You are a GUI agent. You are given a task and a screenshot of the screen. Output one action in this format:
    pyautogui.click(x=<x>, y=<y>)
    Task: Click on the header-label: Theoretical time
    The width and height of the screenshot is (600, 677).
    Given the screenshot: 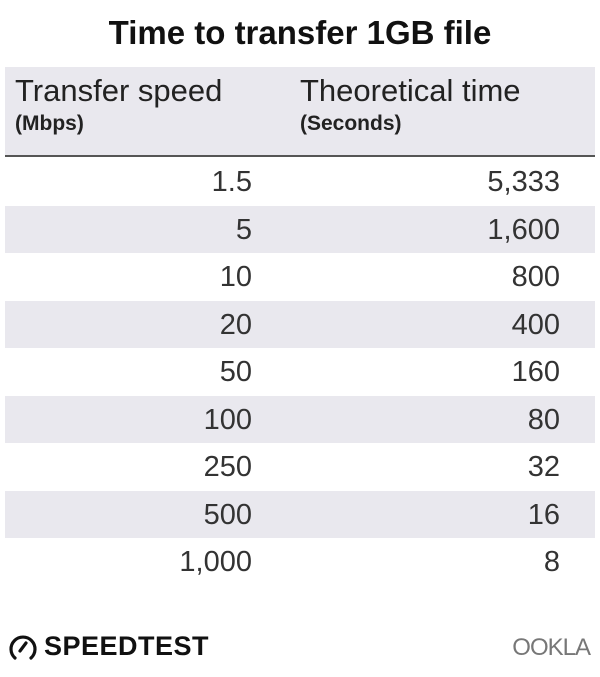 What is the action you would take?
    pyautogui.click(x=410, y=90)
    